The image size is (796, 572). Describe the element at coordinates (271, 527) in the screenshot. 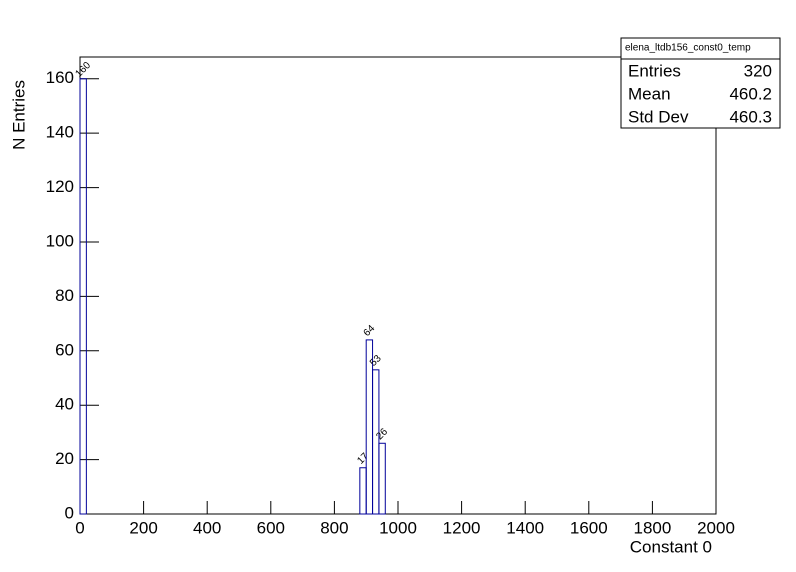

I see `x-tick-label: 600` at that location.